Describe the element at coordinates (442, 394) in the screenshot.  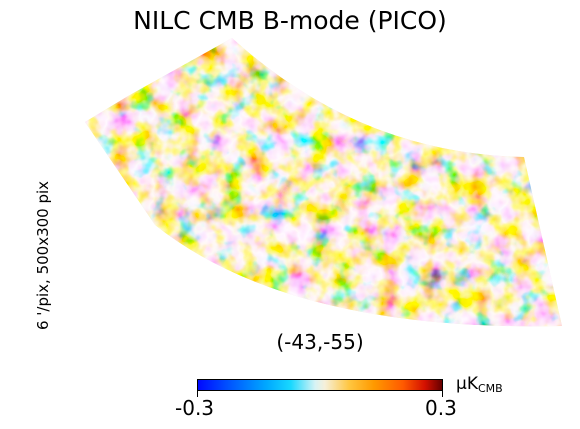
I see `colorbar-max-tick` at that location.